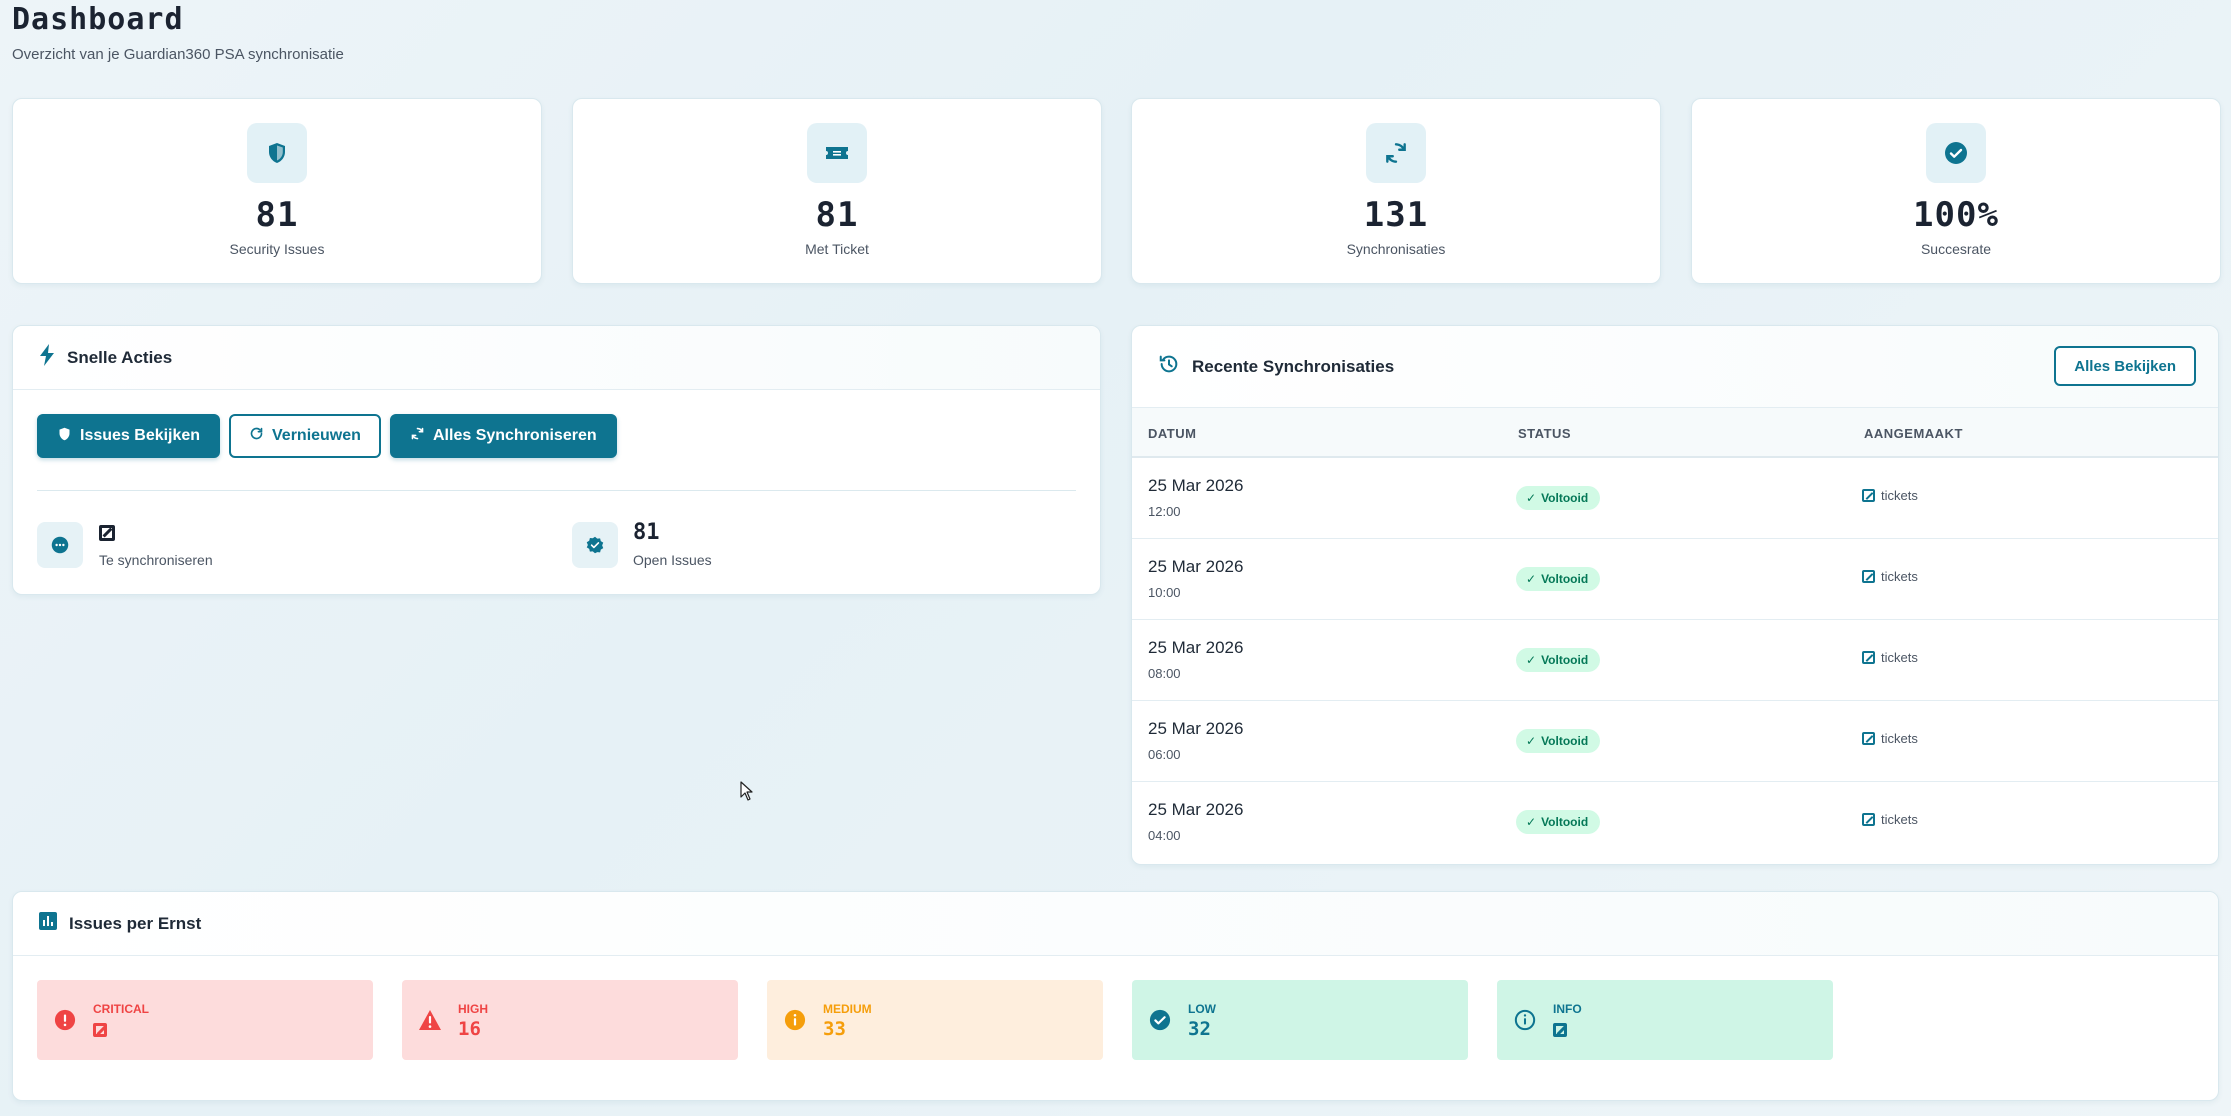 This screenshot has height=1116, width=2231. I want to click on vernieuwen-button: Vernieuwen, so click(305, 436).